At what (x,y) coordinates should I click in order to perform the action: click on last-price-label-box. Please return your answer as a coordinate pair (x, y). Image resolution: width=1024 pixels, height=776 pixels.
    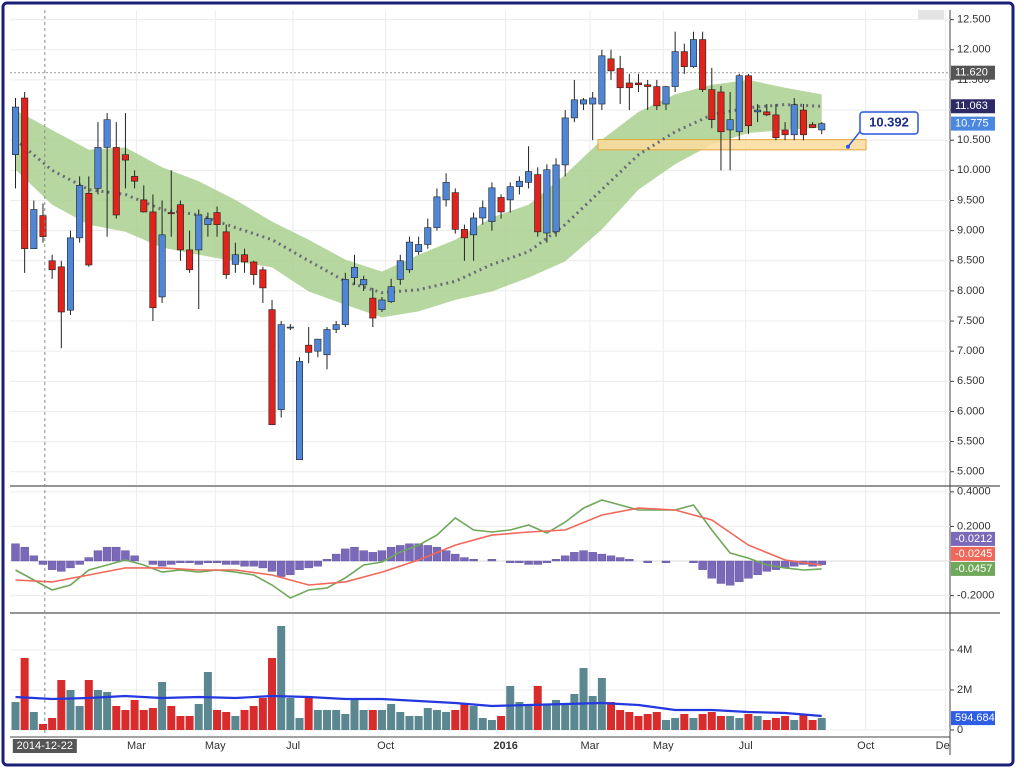
    Looking at the image, I should click on (973, 123).